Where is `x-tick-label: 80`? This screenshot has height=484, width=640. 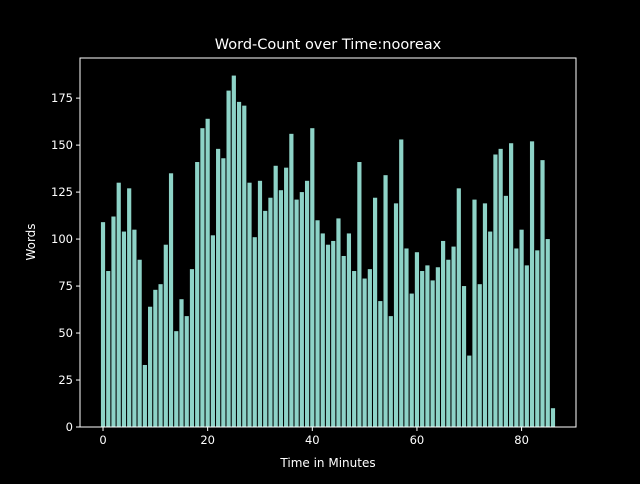 x-tick-label: 80 is located at coordinates (521, 440).